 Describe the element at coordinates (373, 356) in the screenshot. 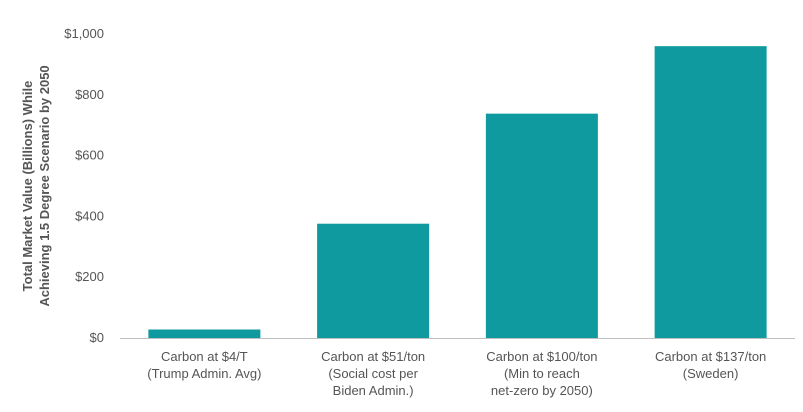

I see `x-tick-label-line: Carbon at $51/ton` at that location.